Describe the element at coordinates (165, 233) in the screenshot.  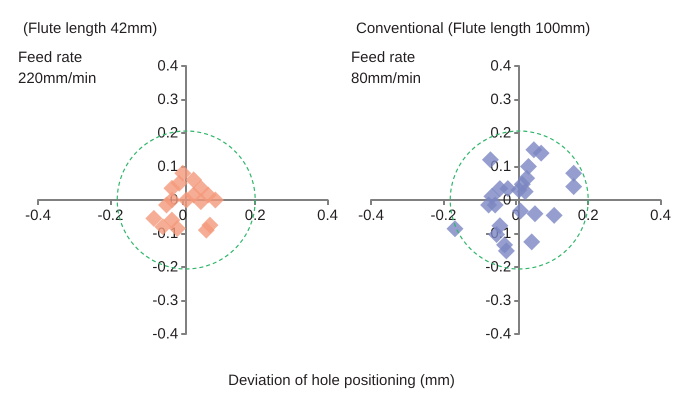
I see `y-tick-label: -0.1` at that location.